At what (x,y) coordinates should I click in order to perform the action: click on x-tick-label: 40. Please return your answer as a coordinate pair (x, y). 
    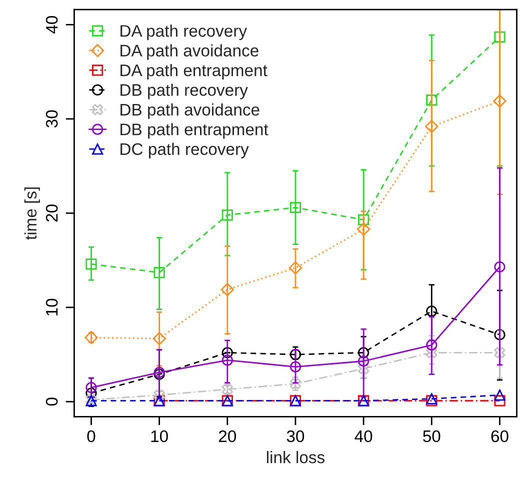
    Looking at the image, I should click on (363, 436).